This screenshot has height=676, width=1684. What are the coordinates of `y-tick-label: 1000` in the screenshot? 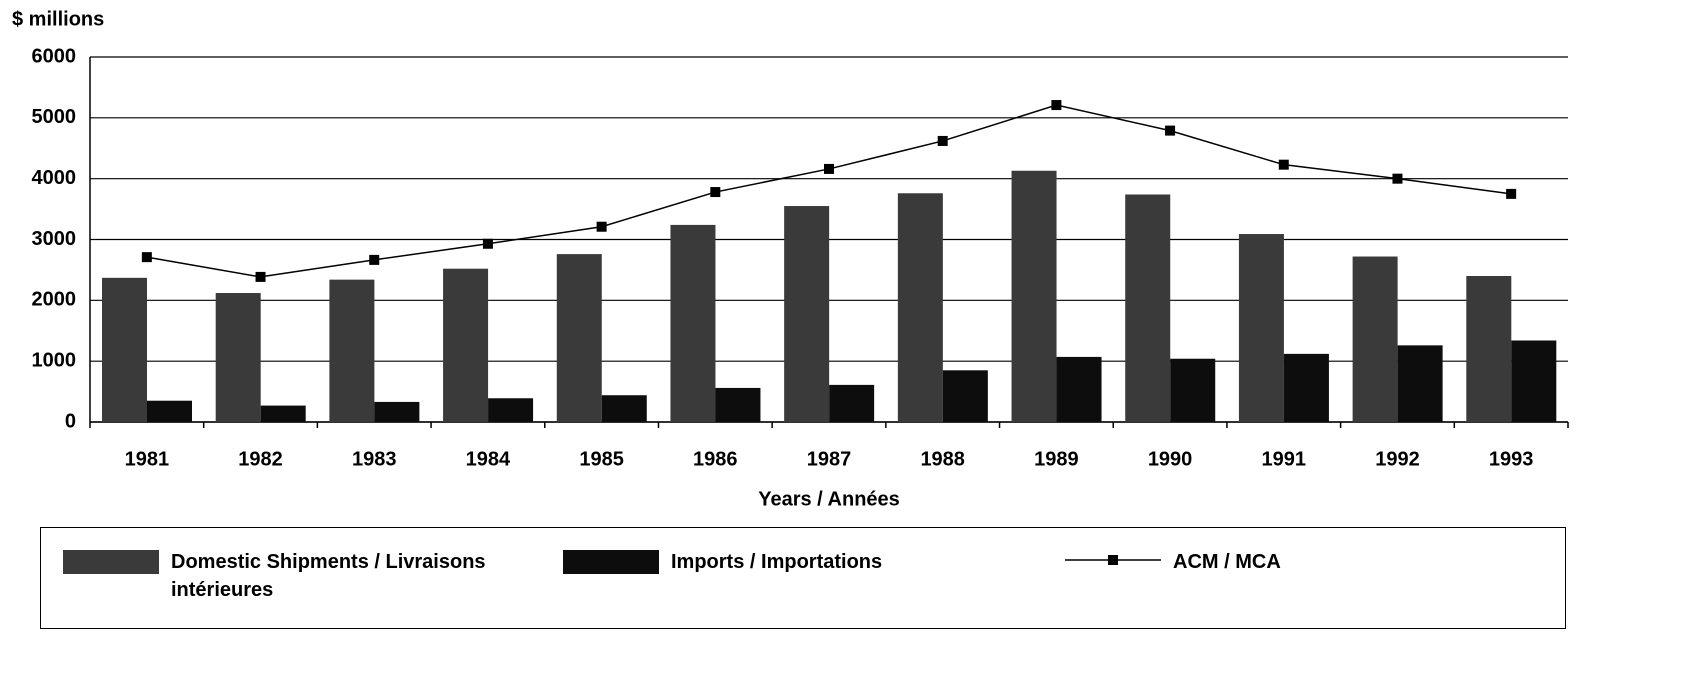 It's located at (54, 360).